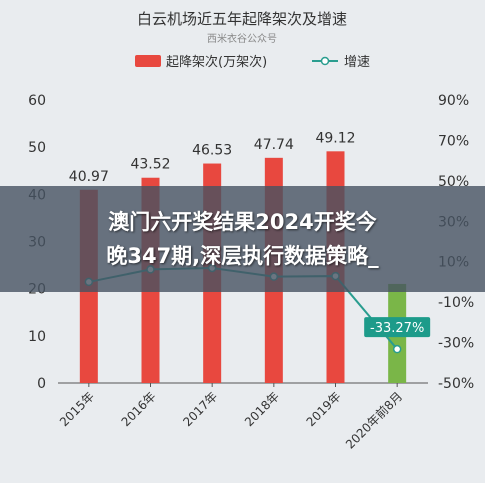 The height and width of the screenshot is (483, 485). What do you see at coordinates (274, 145) in the screenshot?
I see `bar-value-label: 47.74` at bounding box center [274, 145].